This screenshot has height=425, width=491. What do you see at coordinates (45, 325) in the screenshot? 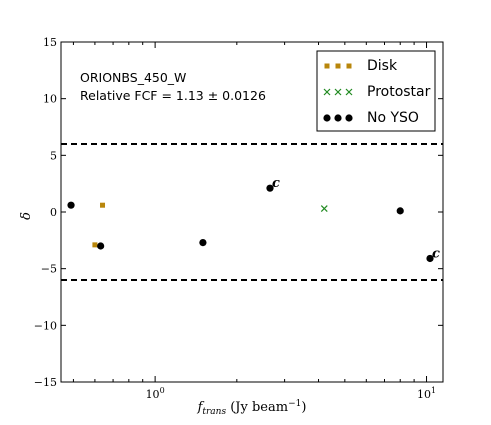
I see `y-tick-label-5: −10` at bounding box center [45, 325].